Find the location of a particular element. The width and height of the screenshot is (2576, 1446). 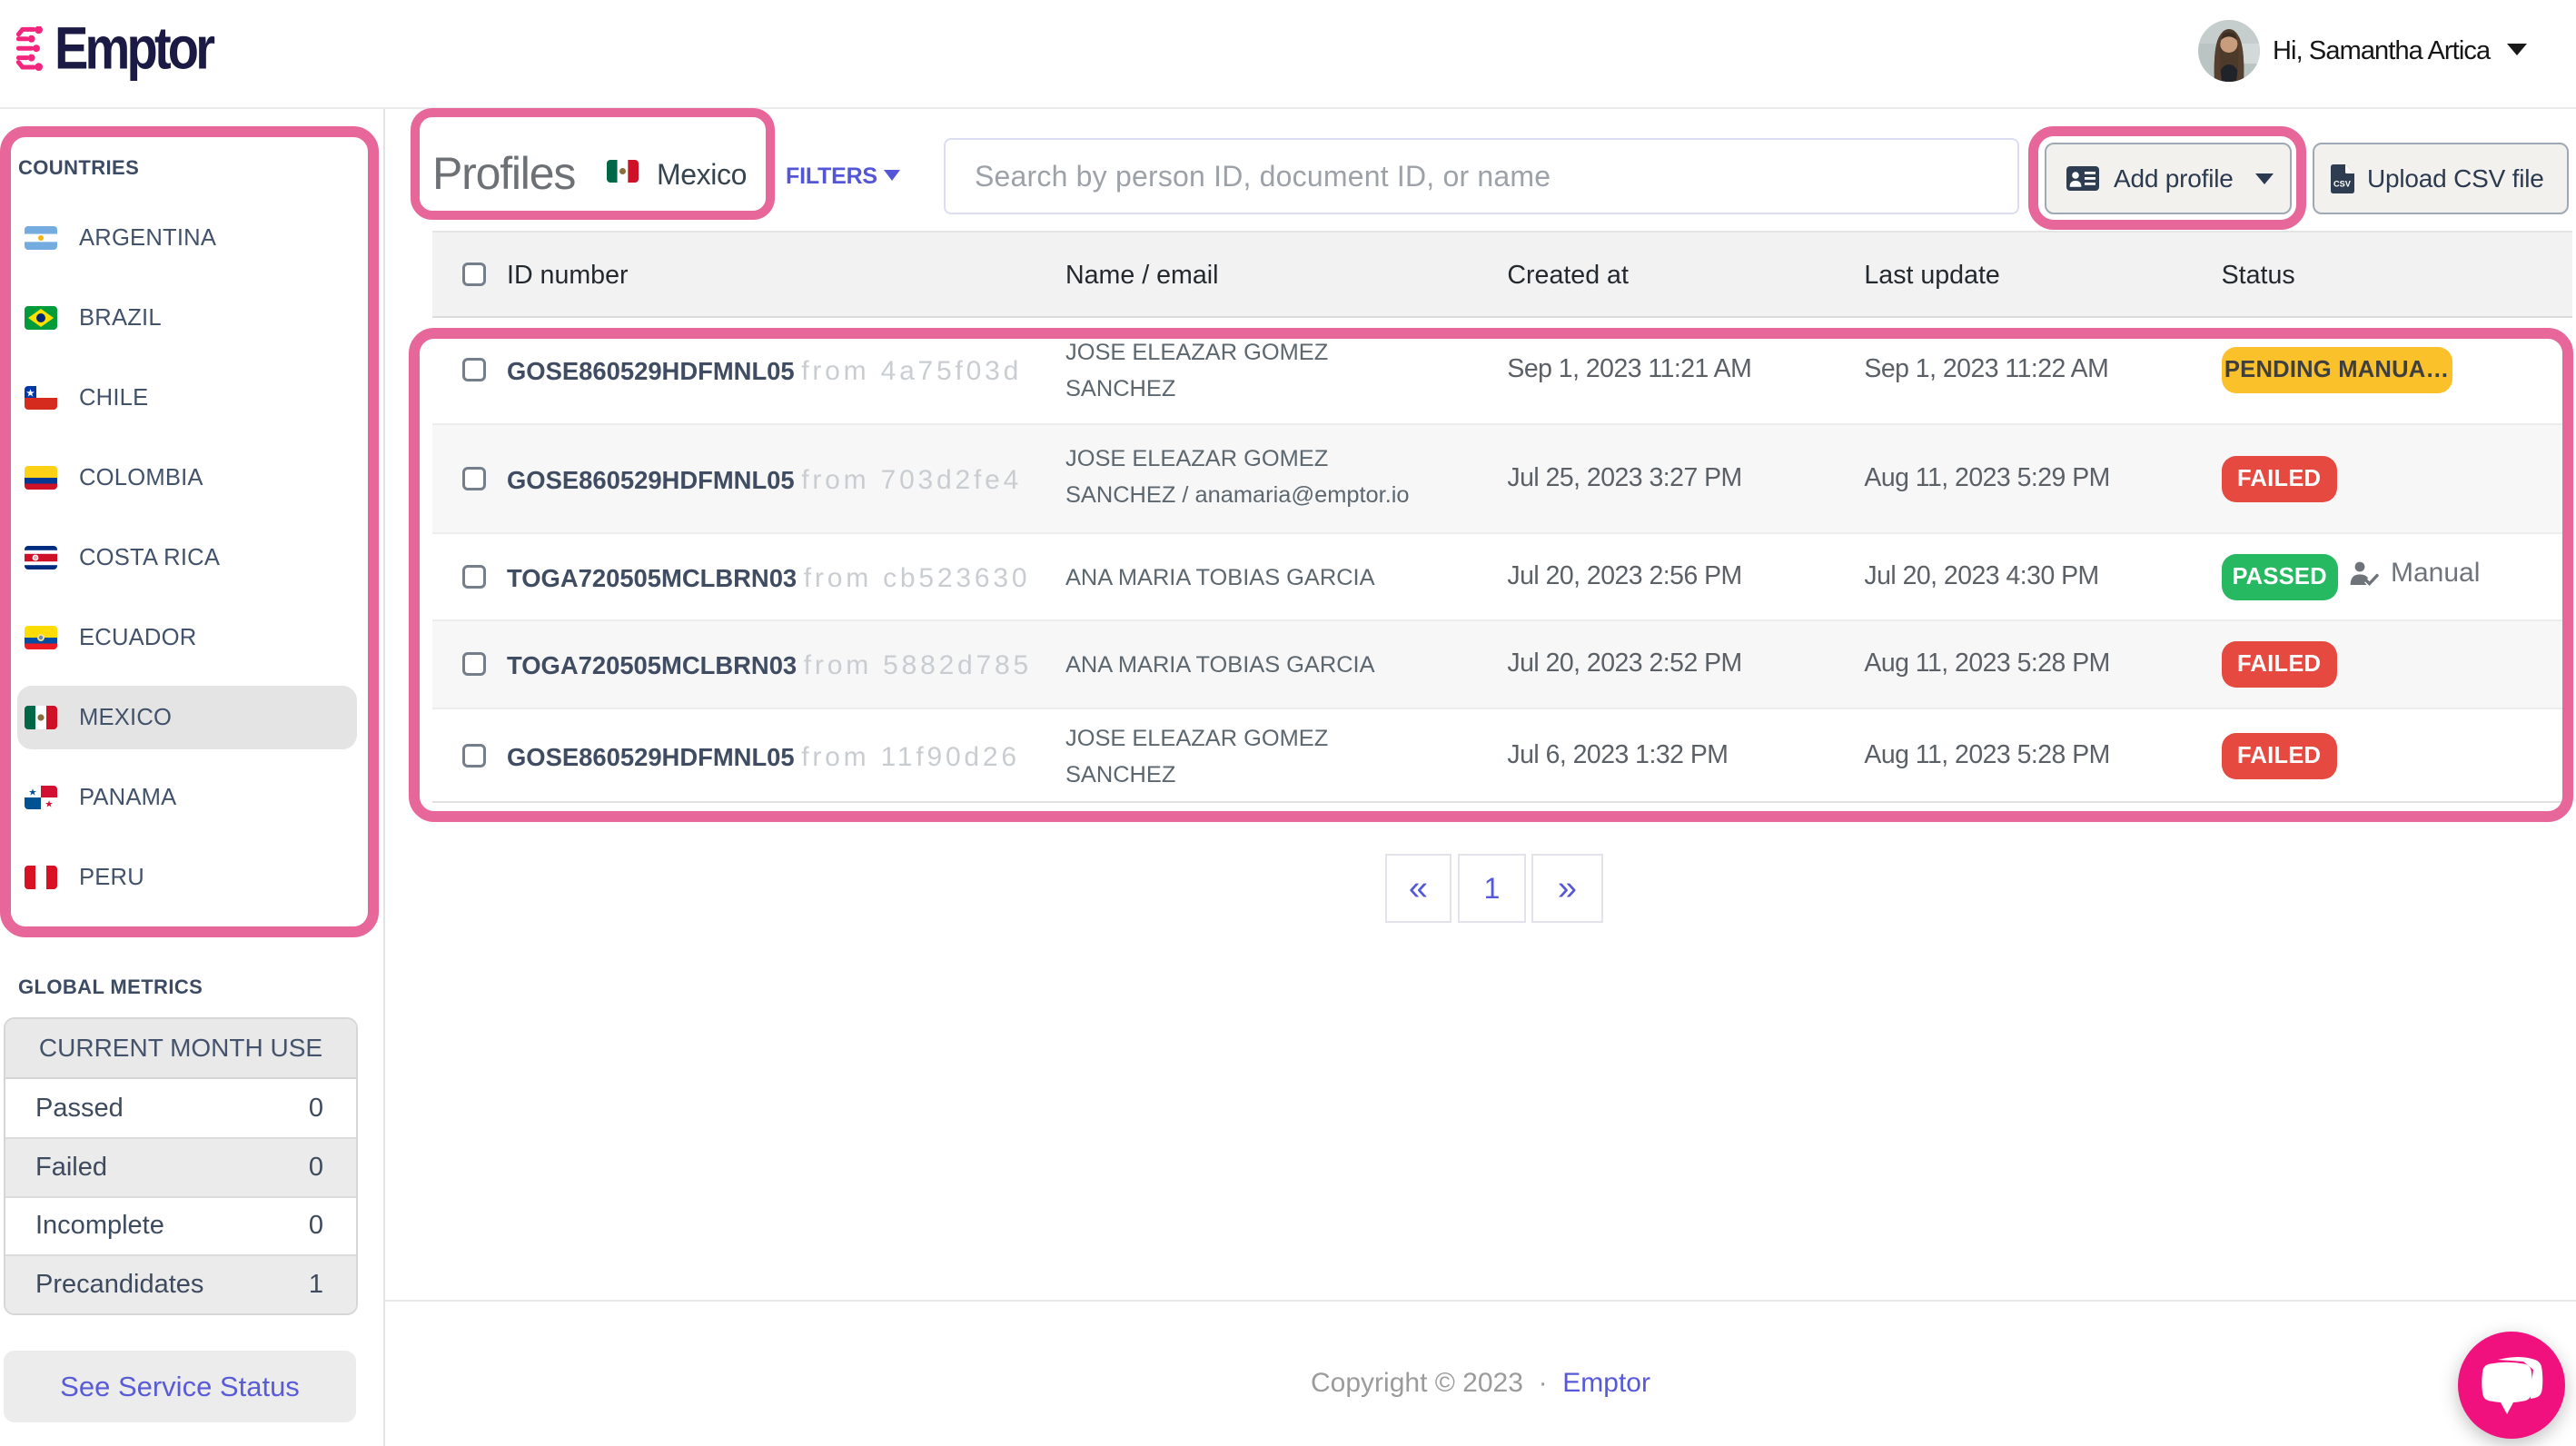

svg-text: CSV is located at coordinates (2342, 183).